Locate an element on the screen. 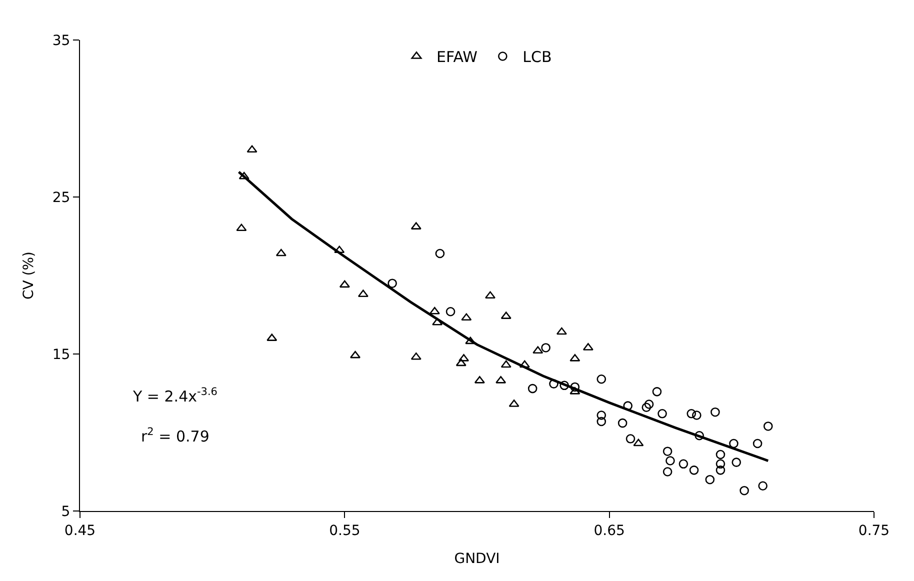  legend-label: LCB is located at coordinates (537, 57).